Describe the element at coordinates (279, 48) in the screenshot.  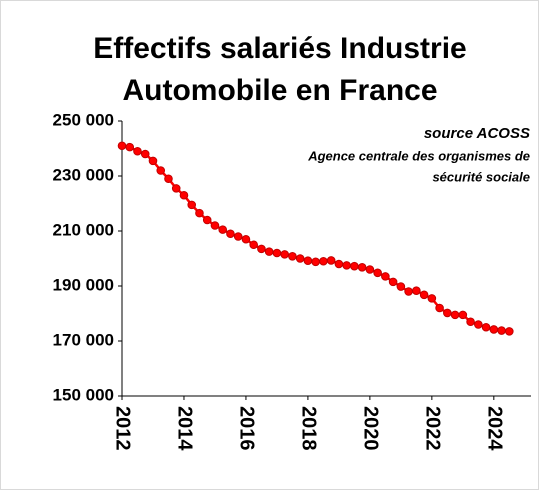
I see `chart-title: Effectifs salariés Industrie` at that location.